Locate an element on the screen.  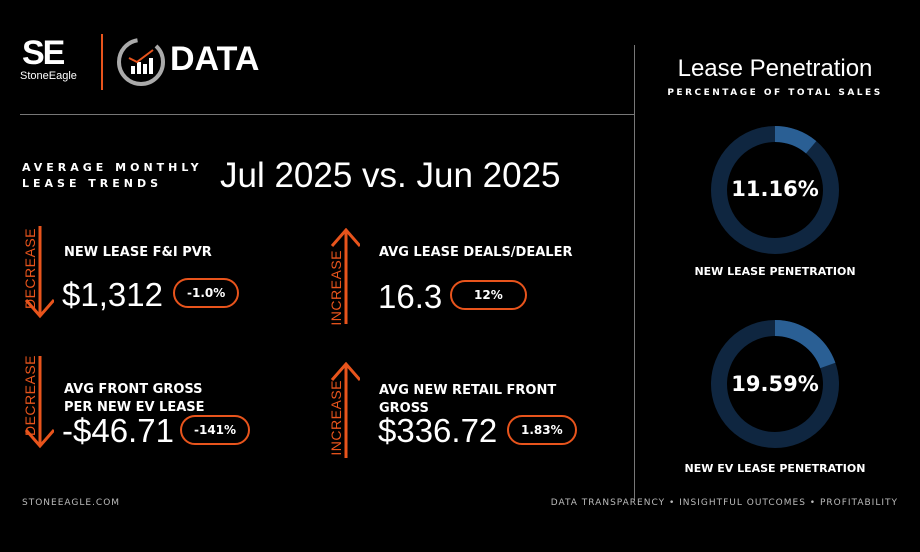
metric-value: 16.3 is located at coordinates (410, 296).